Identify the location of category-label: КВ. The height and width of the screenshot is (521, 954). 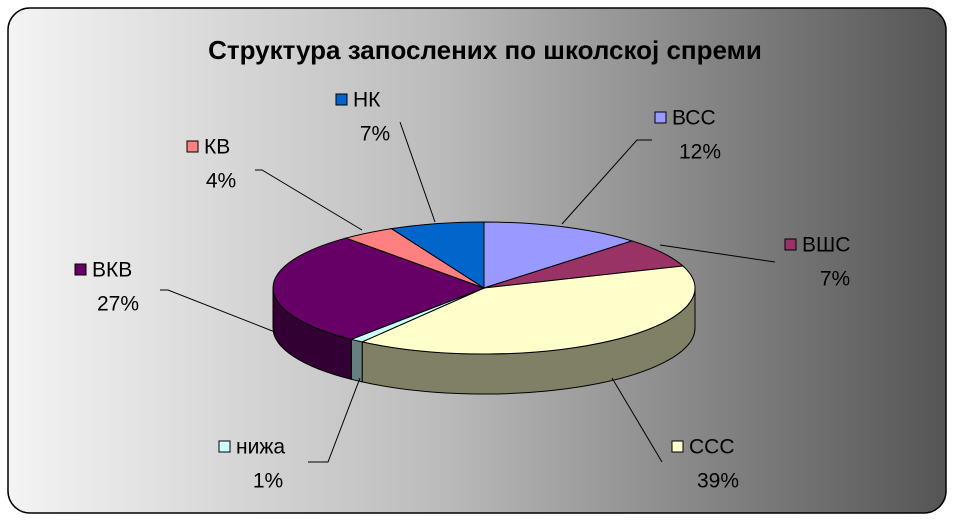
(217, 147).